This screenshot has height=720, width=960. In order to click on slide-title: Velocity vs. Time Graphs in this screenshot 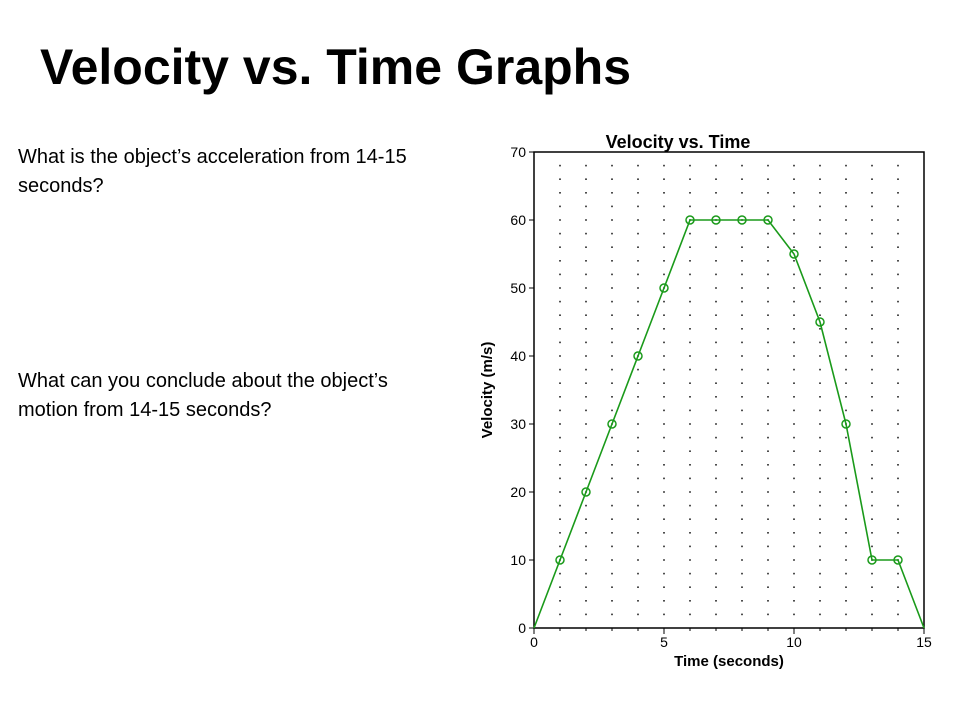, I will do `click(336, 67)`.